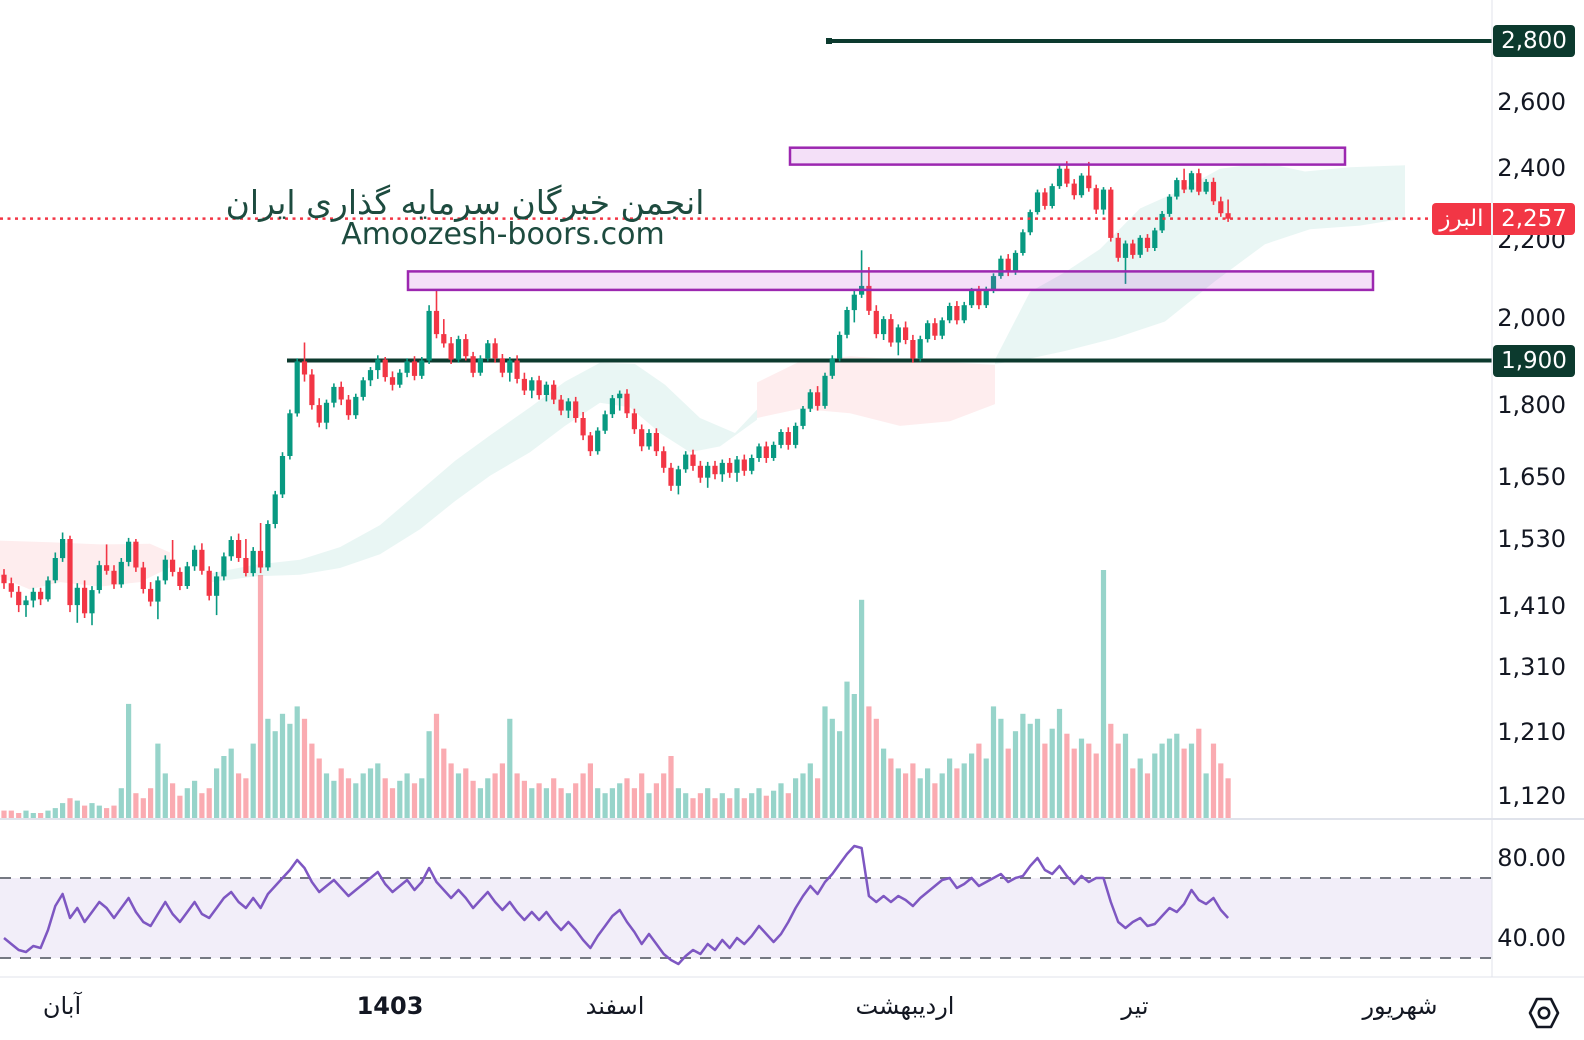 The image size is (1584, 1040). Describe the element at coordinates (1534, 41) in the screenshot. I see `price-level-badge: 2,800` at that location.